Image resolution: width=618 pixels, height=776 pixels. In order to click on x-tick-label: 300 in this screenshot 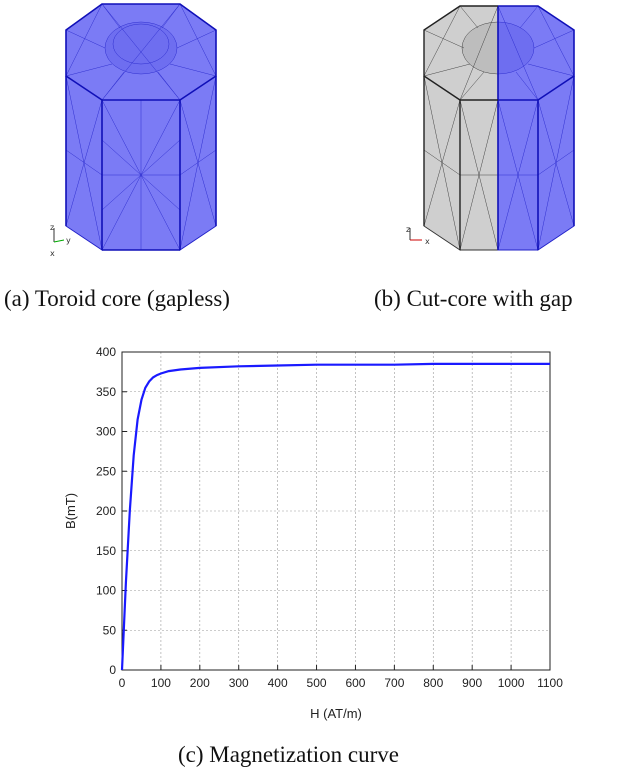, I will do `click(239, 683)`.